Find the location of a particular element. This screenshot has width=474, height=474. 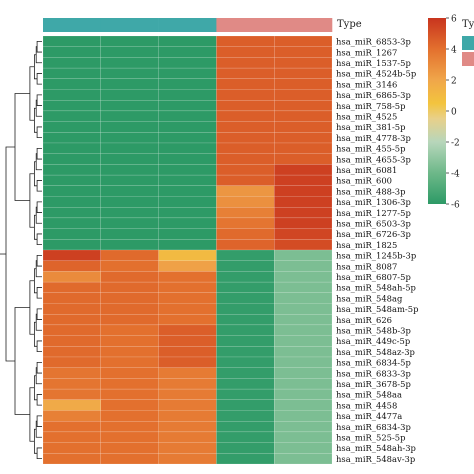

row-label-10: hsa_miR_455-5p is located at coordinates (371, 149).